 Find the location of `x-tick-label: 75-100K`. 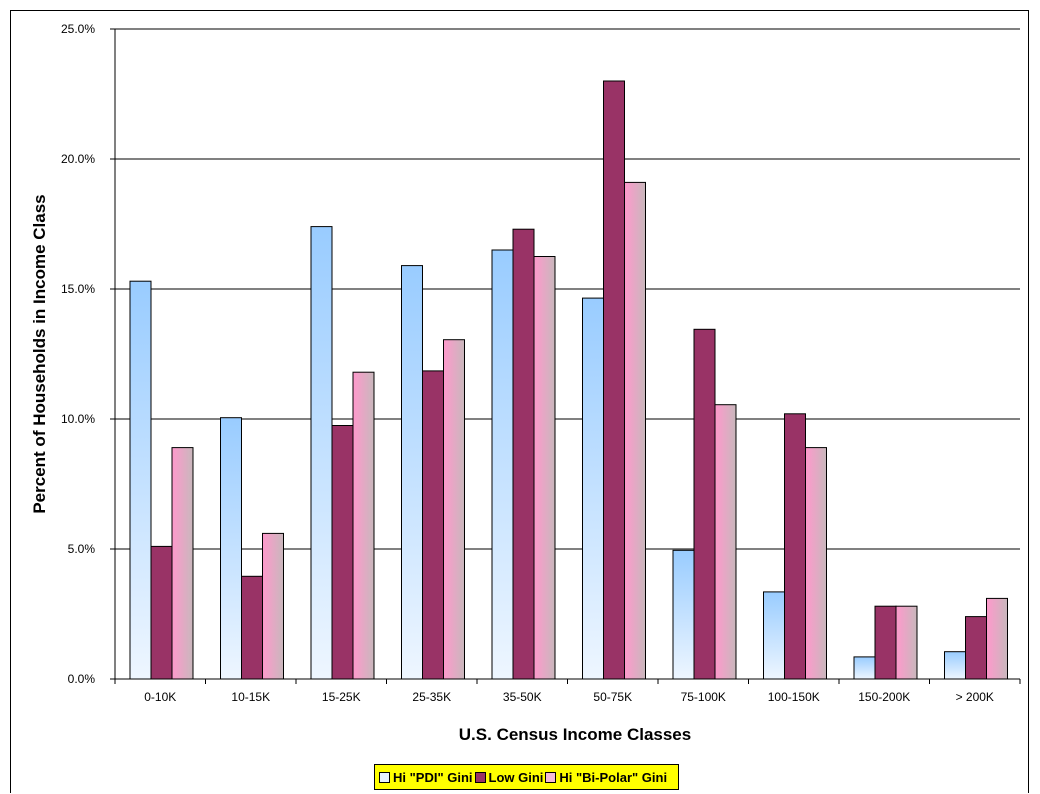

x-tick-label: 75-100K is located at coordinates (703, 697).